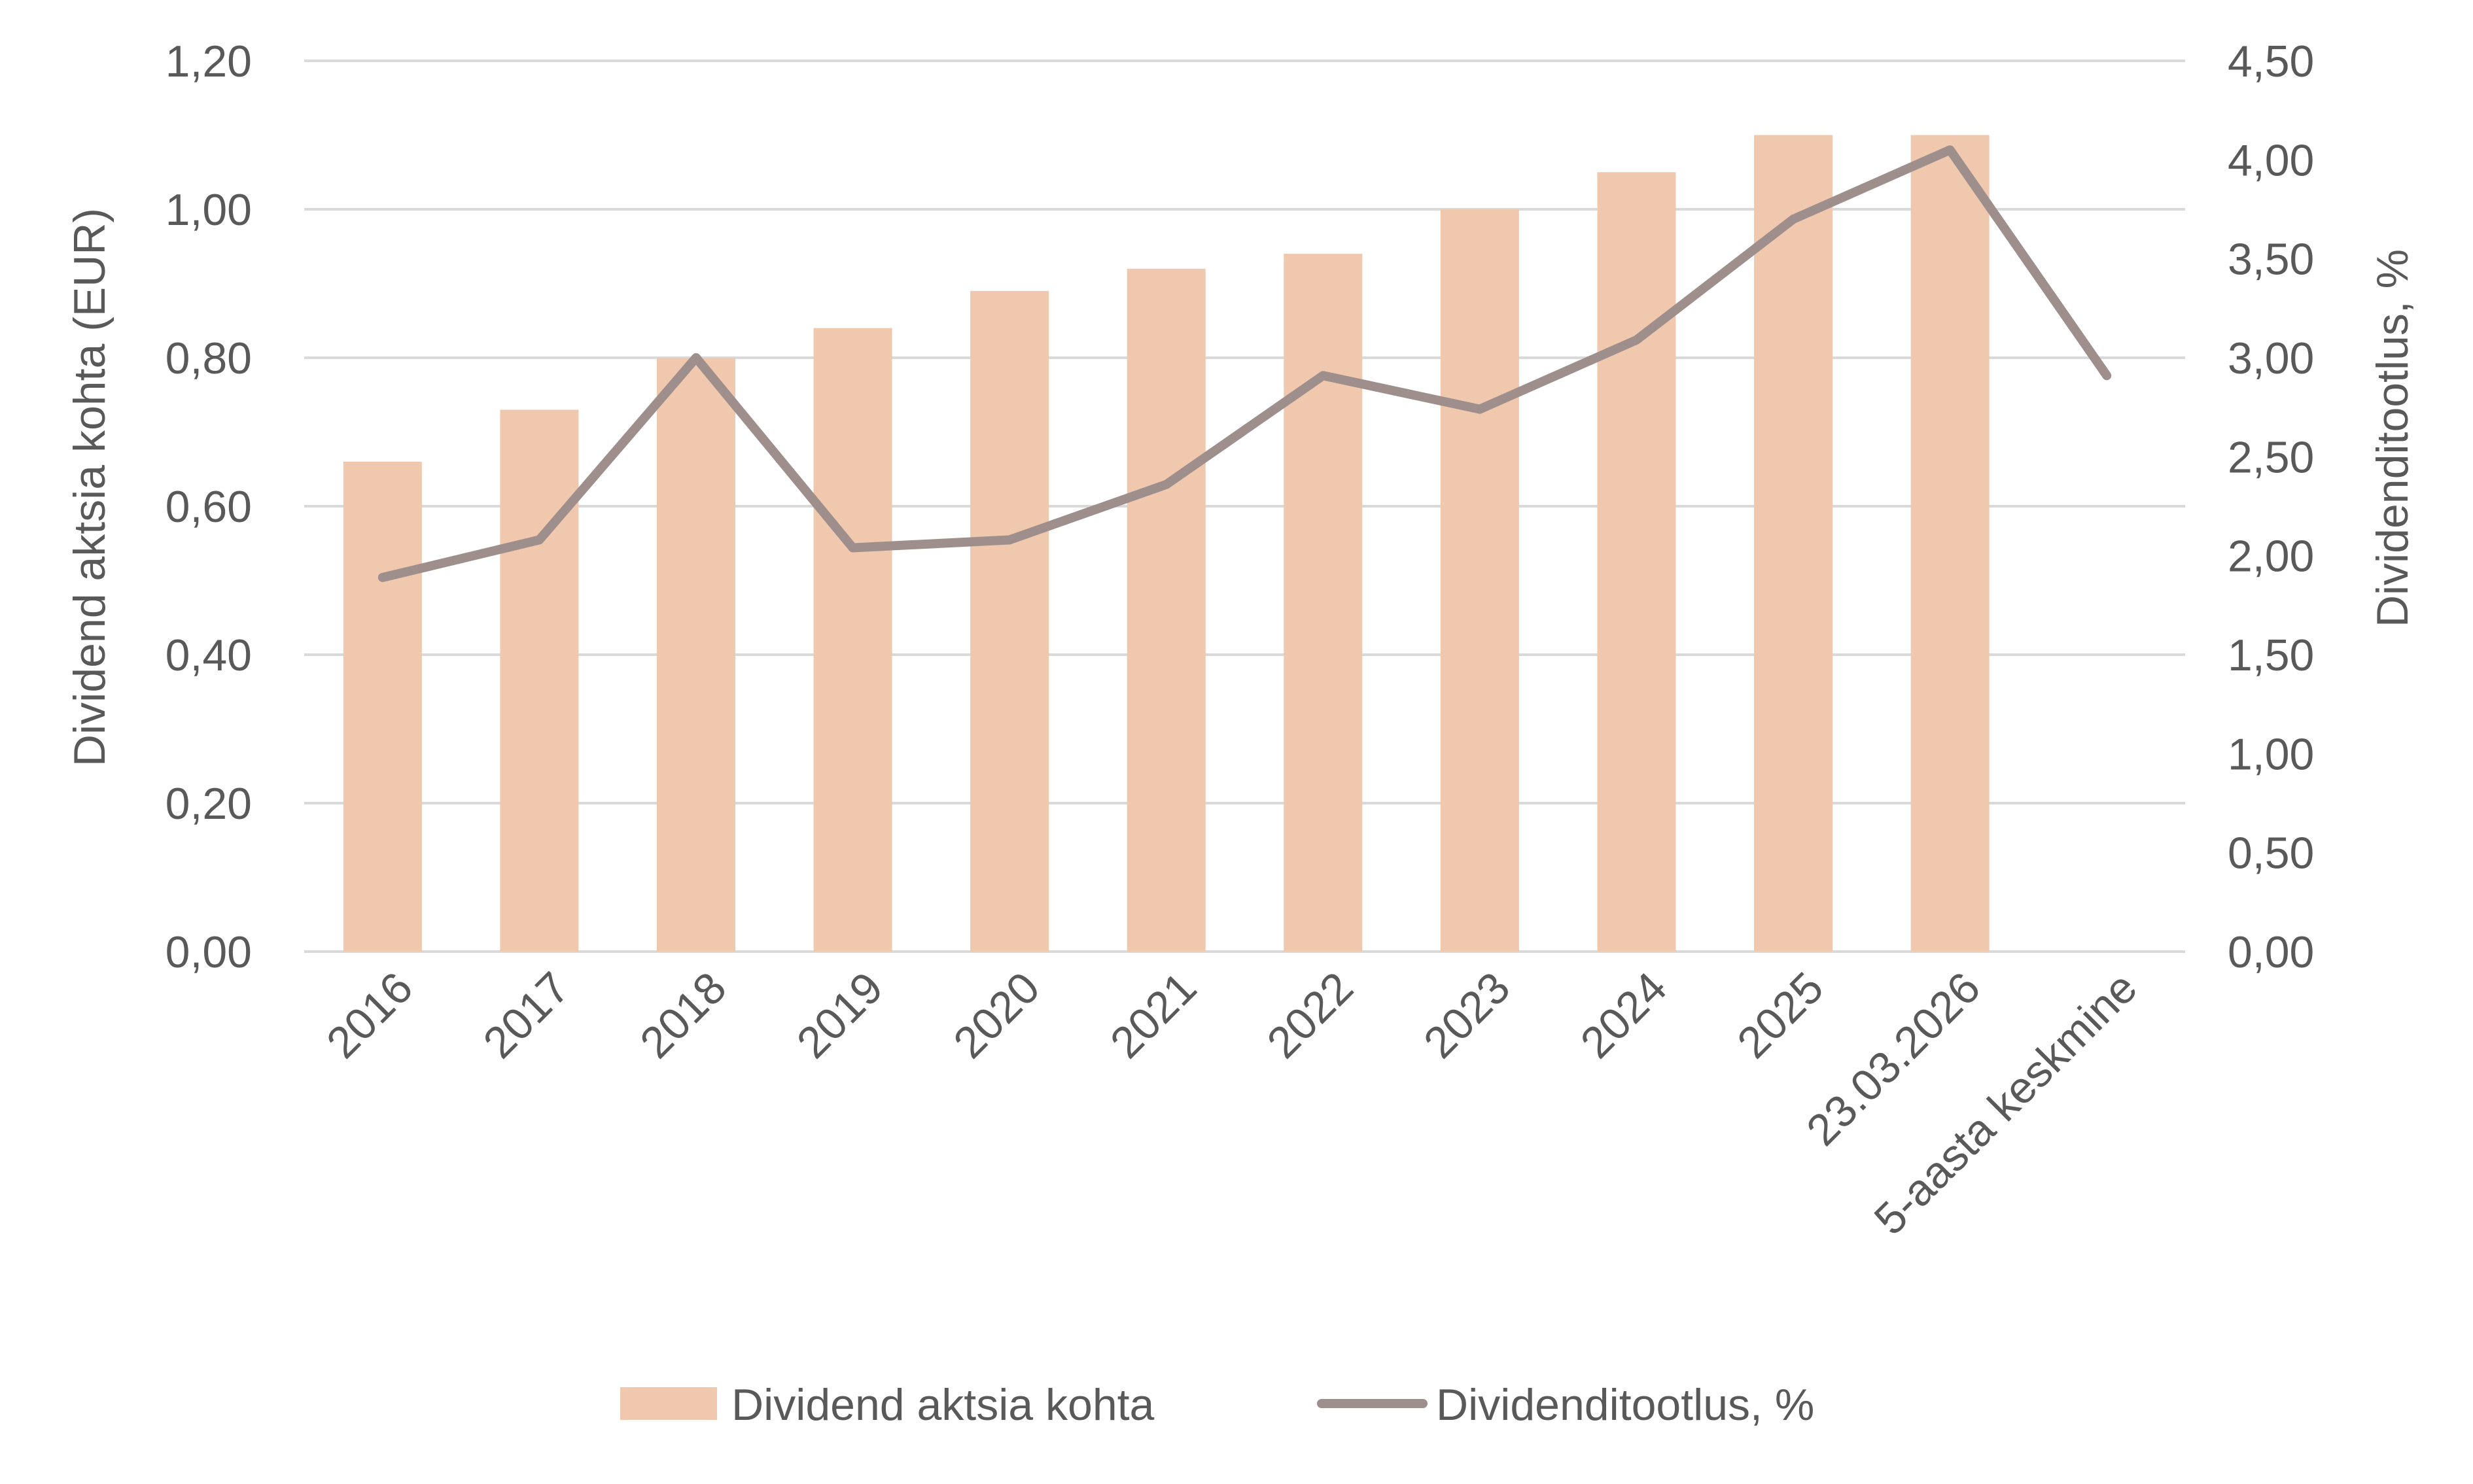 The image size is (2473, 1484). I want to click on right-tick-label: 0,00, so click(2271, 952).